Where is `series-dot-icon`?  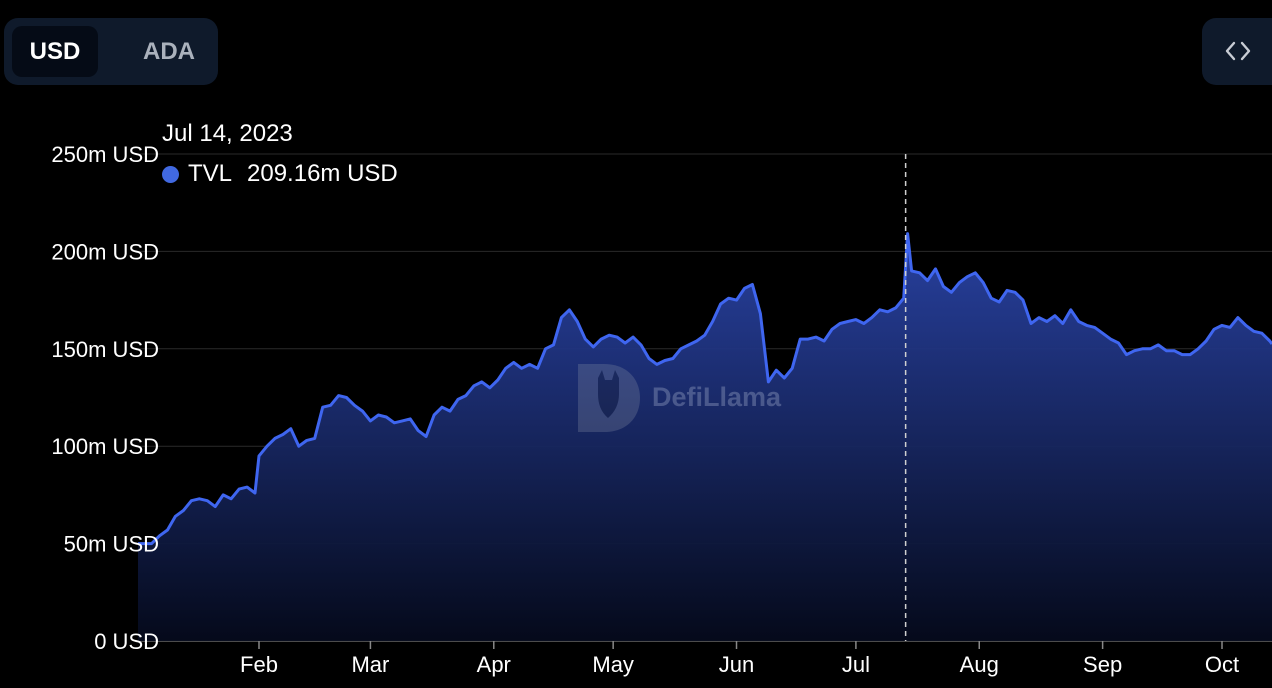
series-dot-icon is located at coordinates (170, 174).